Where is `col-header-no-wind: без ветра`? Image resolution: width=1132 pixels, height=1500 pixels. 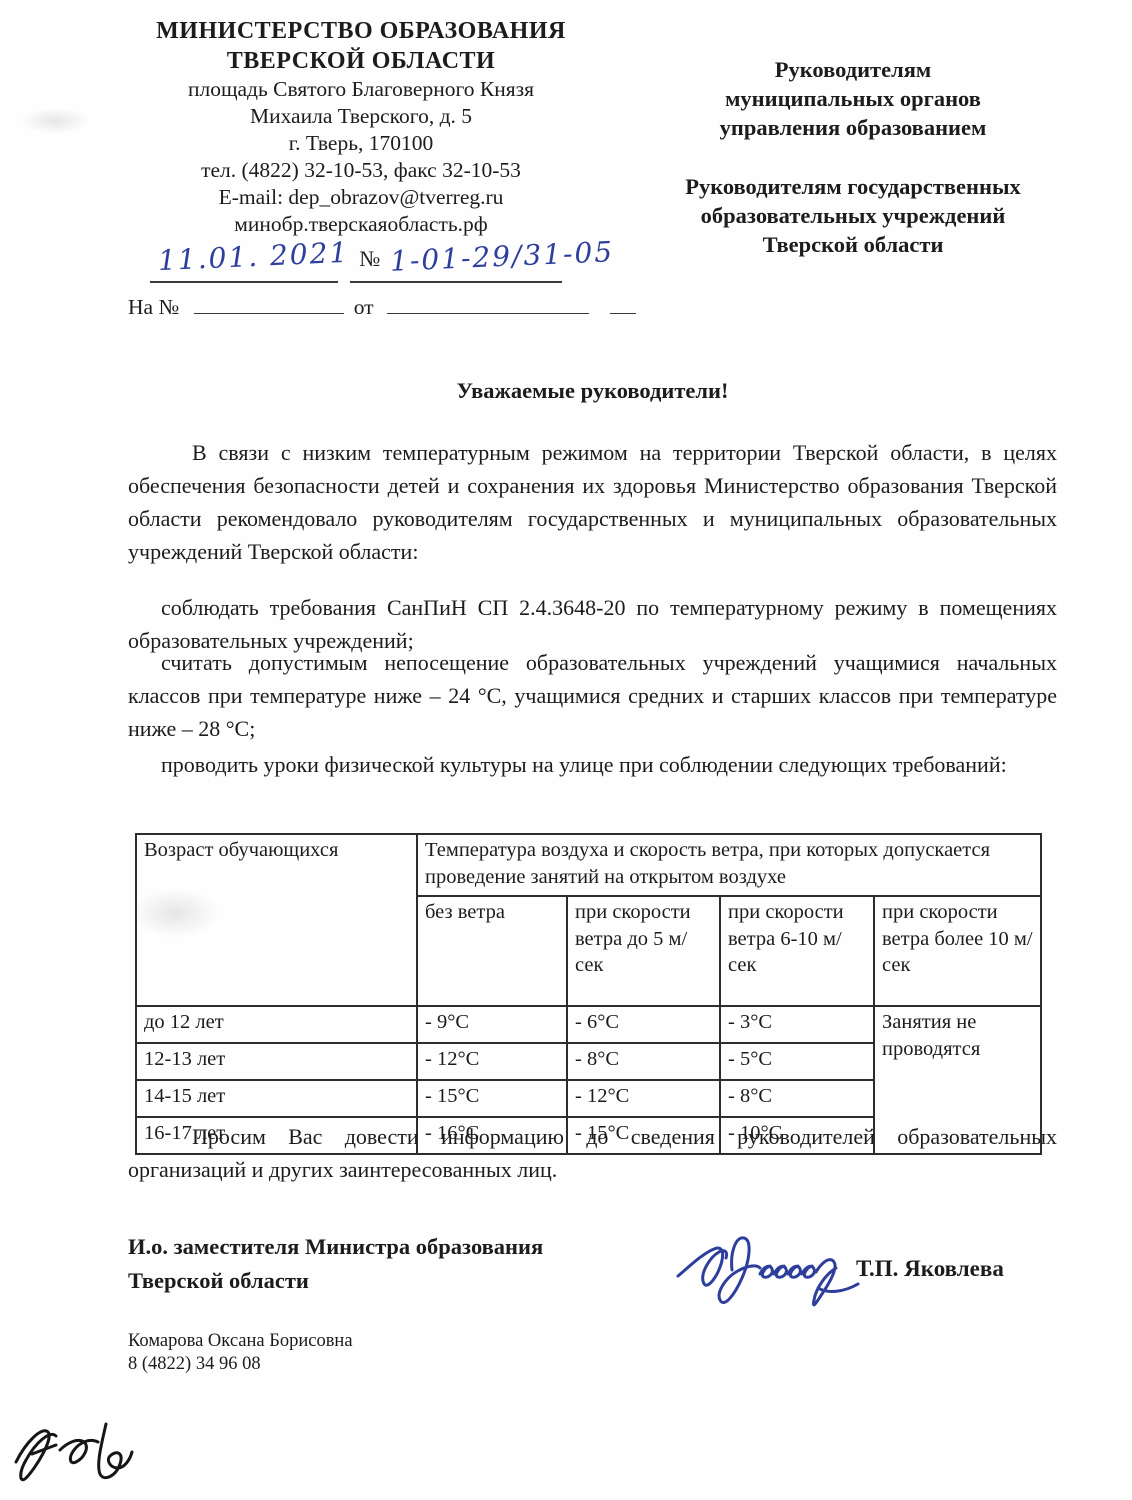 col-header-no-wind: без ветра is located at coordinates (492, 951).